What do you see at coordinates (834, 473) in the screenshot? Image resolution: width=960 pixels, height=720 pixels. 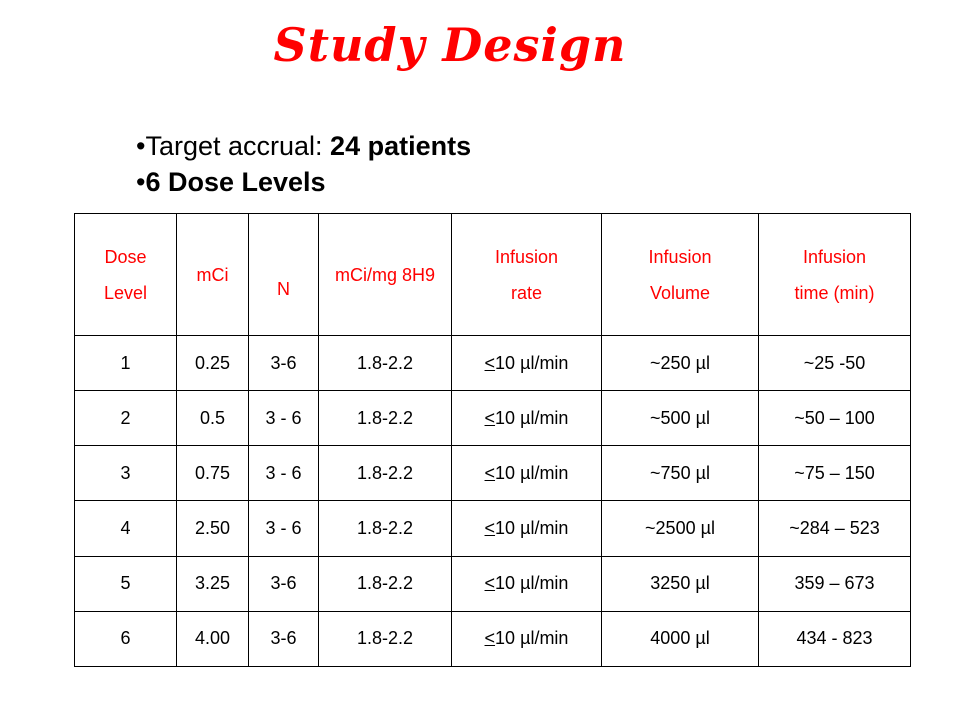 I see `cell-infusion-time: ~75 – 150` at bounding box center [834, 473].